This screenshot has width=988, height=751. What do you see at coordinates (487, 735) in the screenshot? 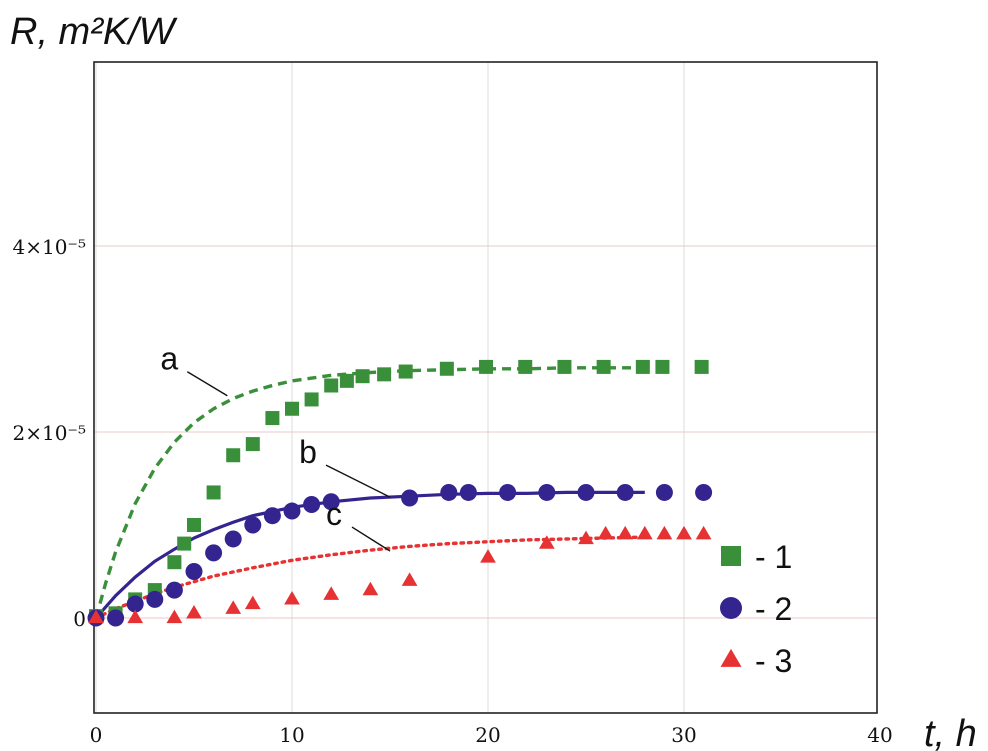
I see `x-tick-label: 20` at bounding box center [487, 735].